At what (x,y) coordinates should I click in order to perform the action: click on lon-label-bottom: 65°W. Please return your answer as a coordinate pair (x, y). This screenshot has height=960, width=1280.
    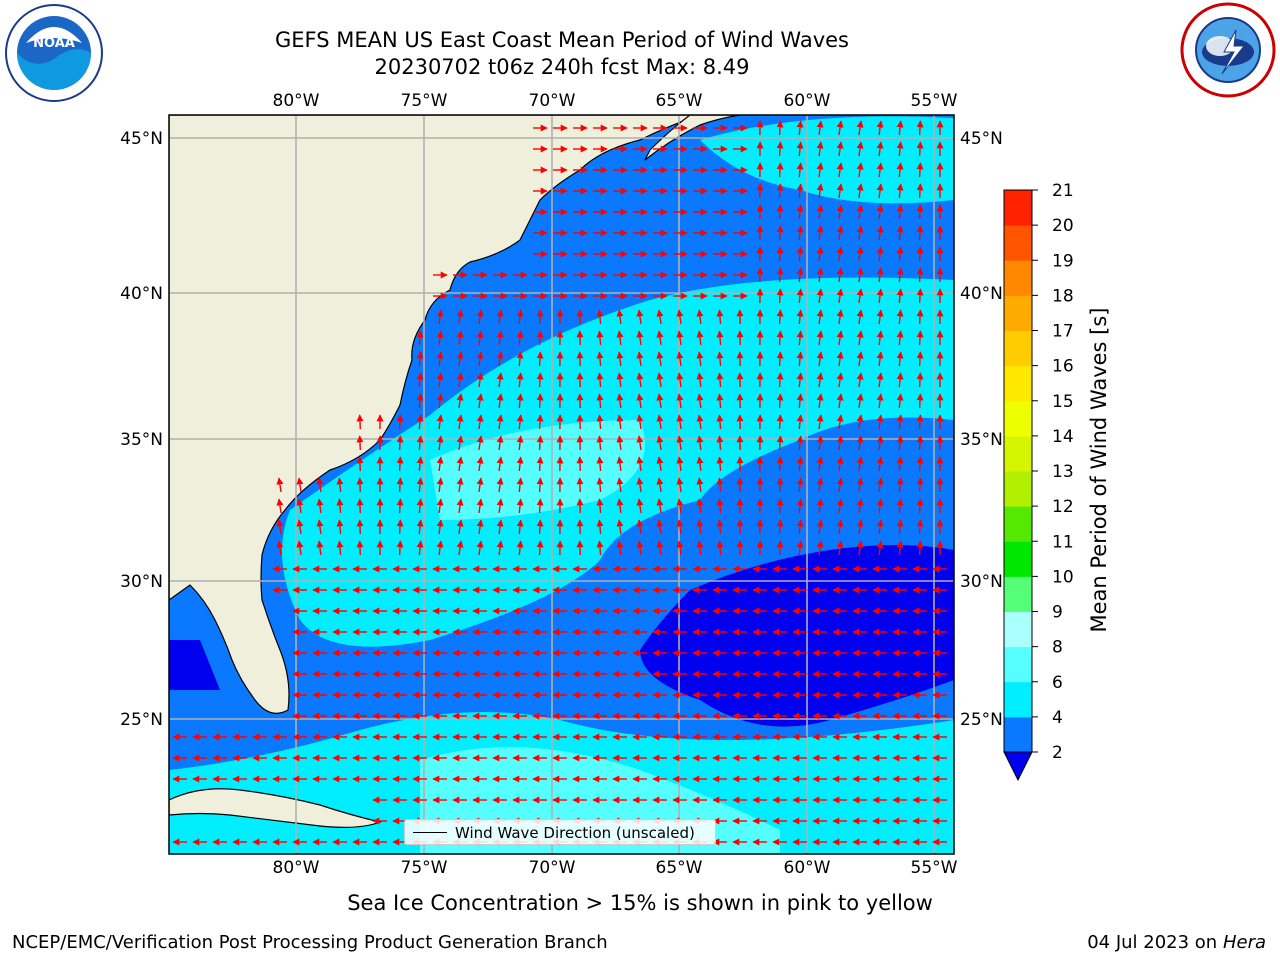
    Looking at the image, I should click on (679, 868).